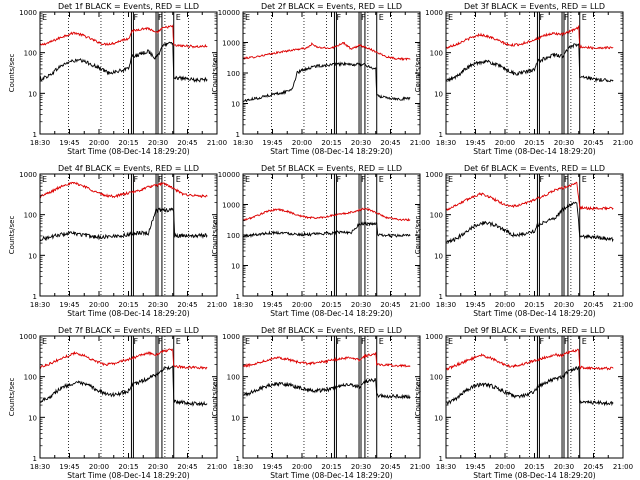 The height and width of the screenshot is (480, 640). I want to click on panel-title: Det 8f BLACK = Events, RED = LLD, so click(331, 330).